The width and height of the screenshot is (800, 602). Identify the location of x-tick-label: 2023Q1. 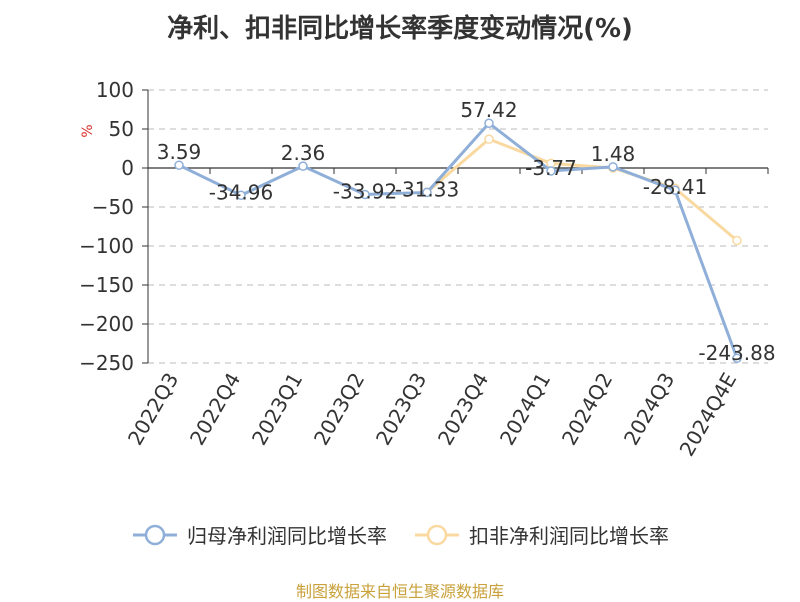
(277, 409).